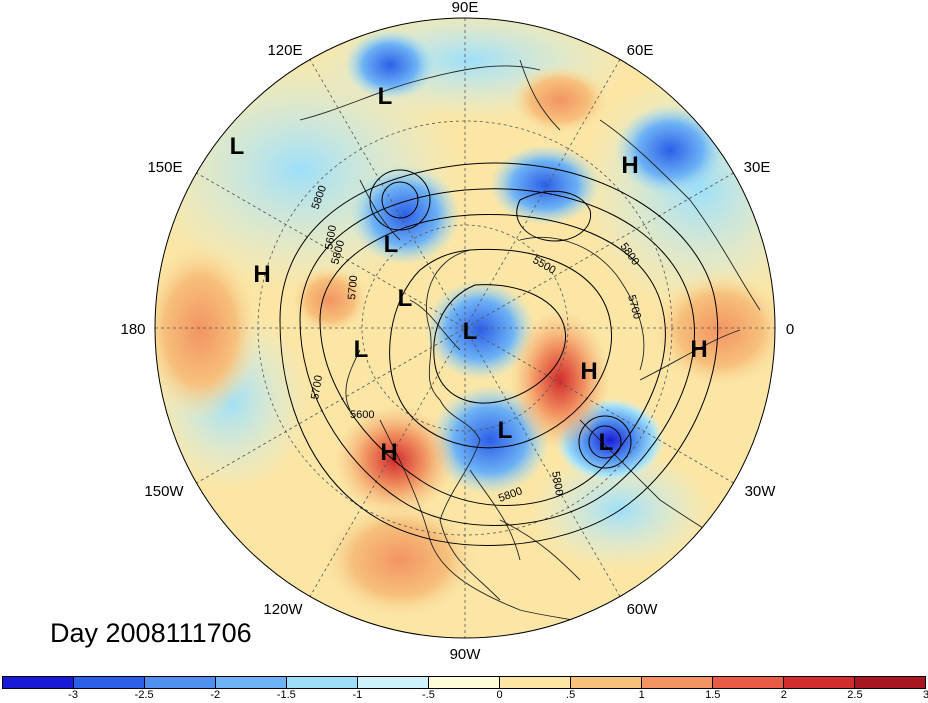 The width and height of the screenshot is (928, 703). I want to click on contour-label: 5800, so click(557, 483).